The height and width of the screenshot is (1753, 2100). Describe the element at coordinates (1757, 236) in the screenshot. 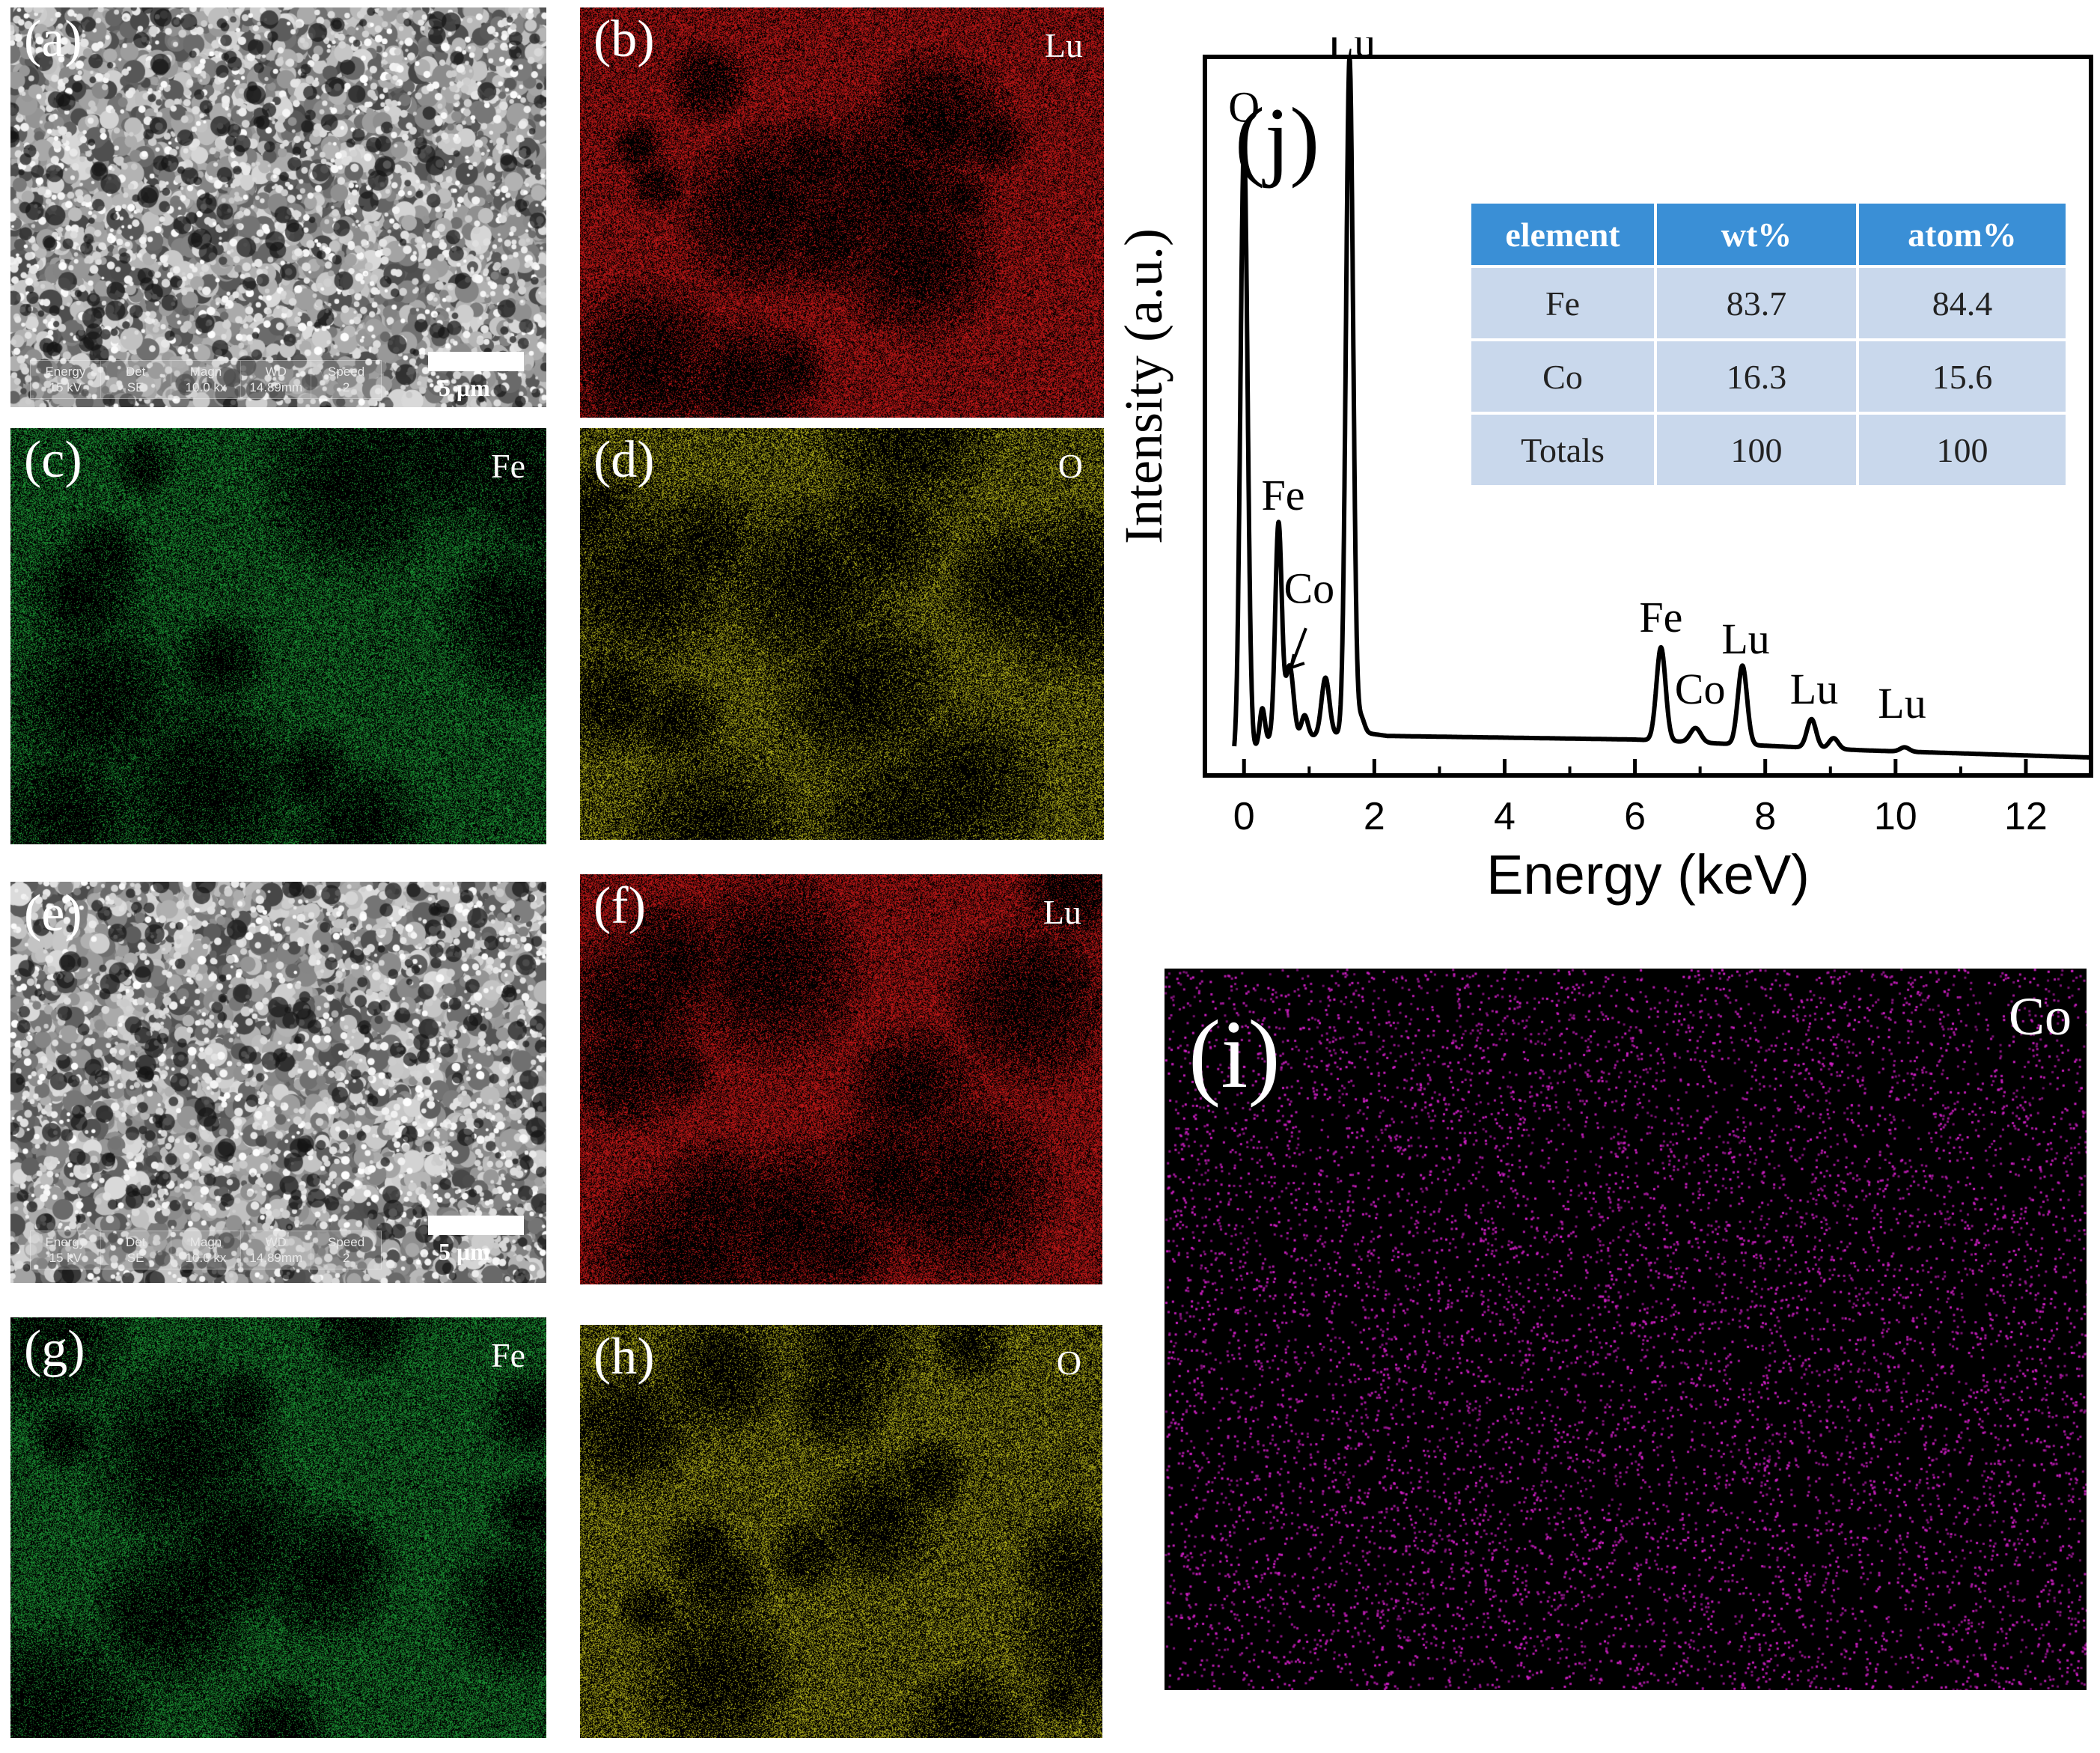

I see `table-header: wt%` at that location.